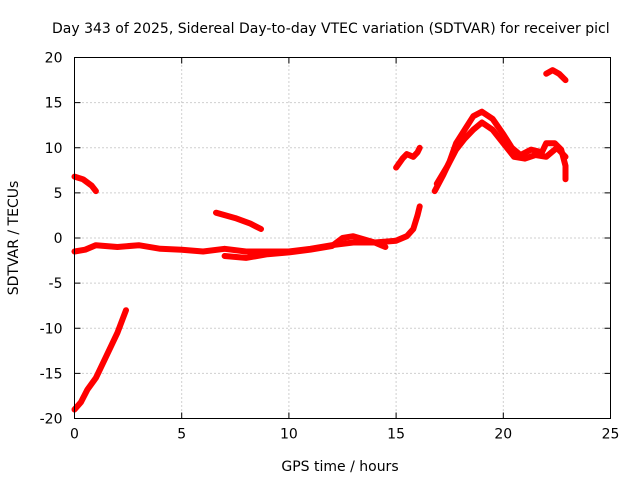 Image resolution: width=640 pixels, height=480 pixels. What do you see at coordinates (51, 420) in the screenshot?
I see `y-tick-label: -20` at bounding box center [51, 420].